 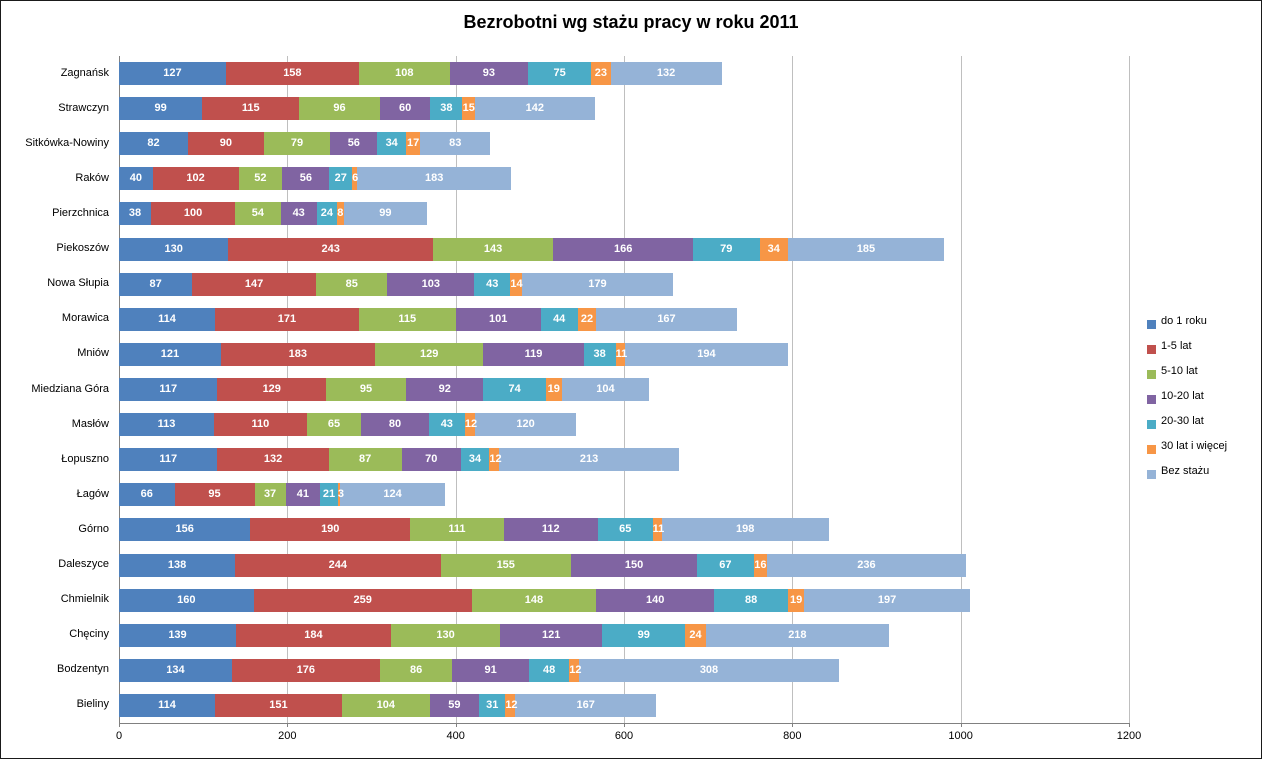 I want to click on bar-segment: 143, so click(x=493, y=249).